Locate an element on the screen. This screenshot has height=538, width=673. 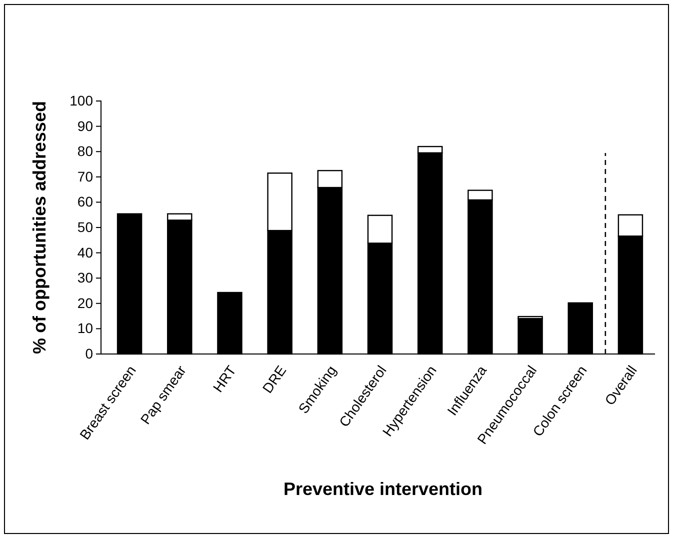
y-tick-label: 50 is located at coordinates (85, 226).